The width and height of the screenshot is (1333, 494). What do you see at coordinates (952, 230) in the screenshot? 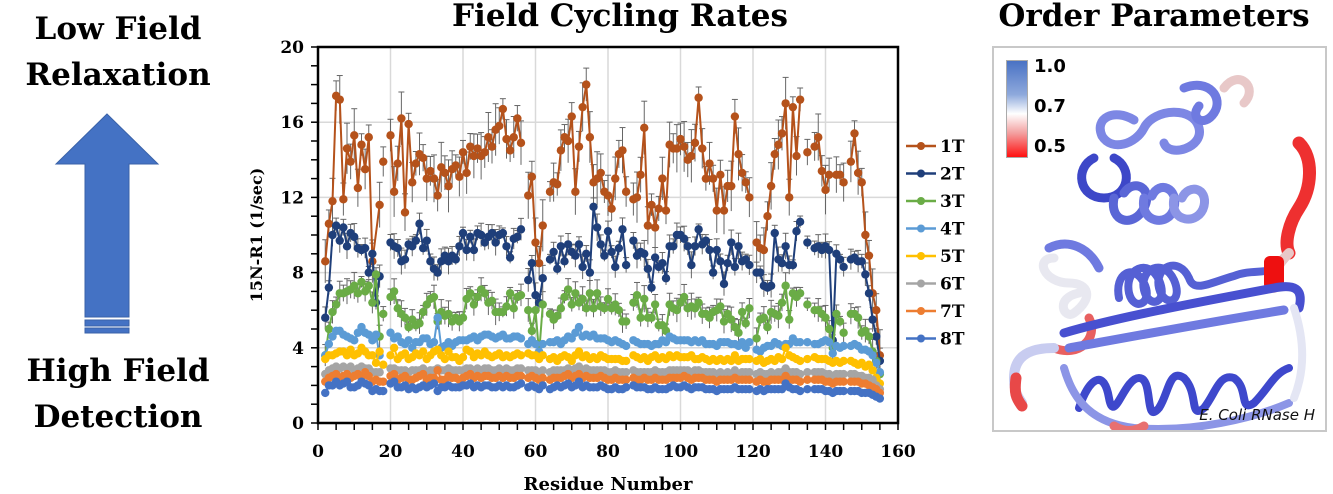
I see `legend-label-4T: 4T` at bounding box center [952, 230].